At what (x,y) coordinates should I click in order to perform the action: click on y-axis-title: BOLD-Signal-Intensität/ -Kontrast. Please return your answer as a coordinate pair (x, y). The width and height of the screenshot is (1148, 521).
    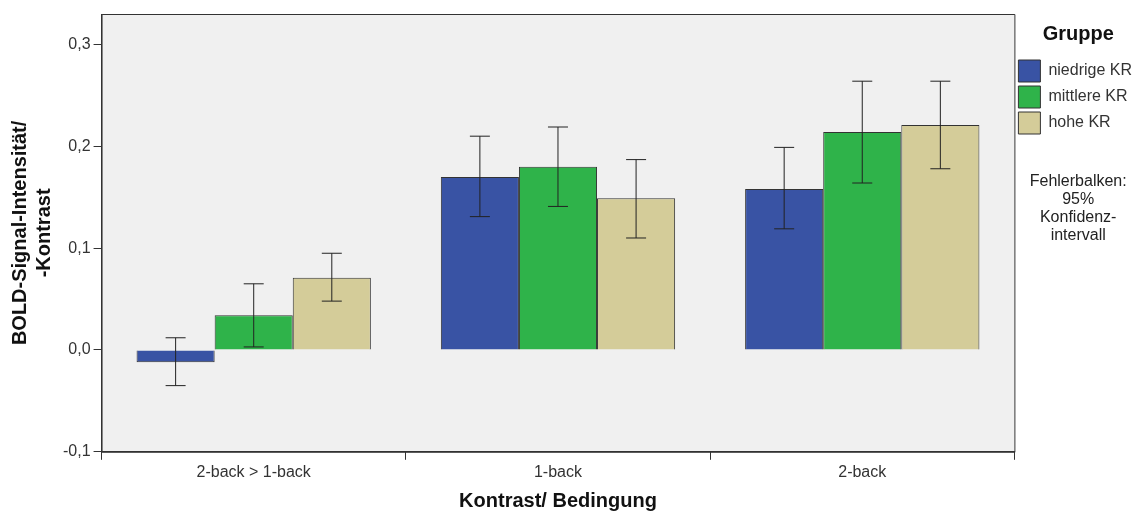
    Looking at the image, I should click on (30, 233).